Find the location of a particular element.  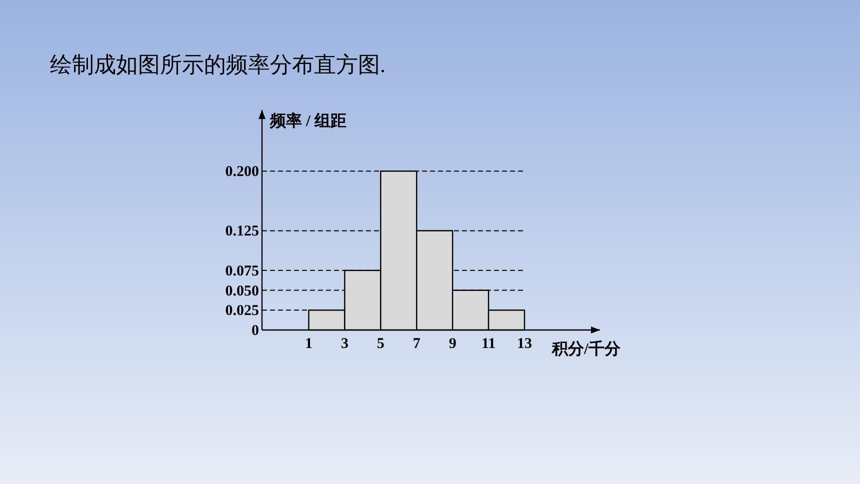

y-tick-label: 0.025 is located at coordinates (242, 311).